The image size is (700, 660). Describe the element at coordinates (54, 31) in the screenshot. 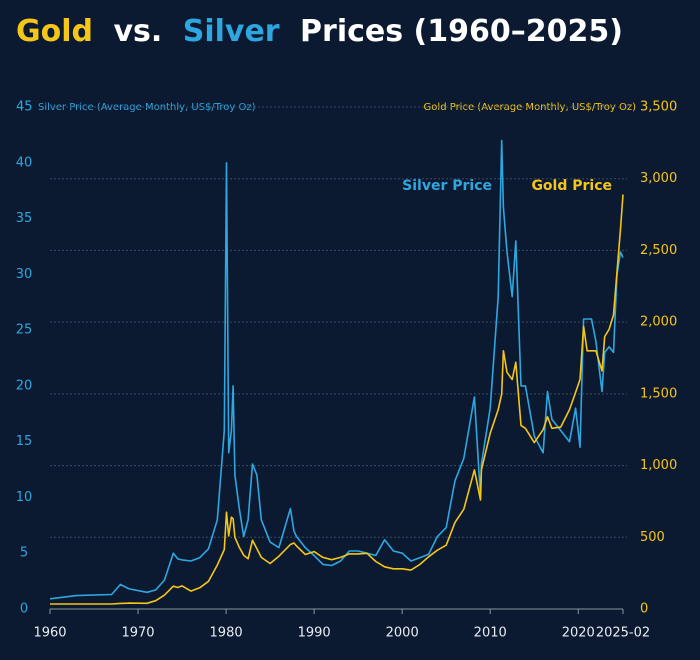

I see `title-gold: Gold` at that location.